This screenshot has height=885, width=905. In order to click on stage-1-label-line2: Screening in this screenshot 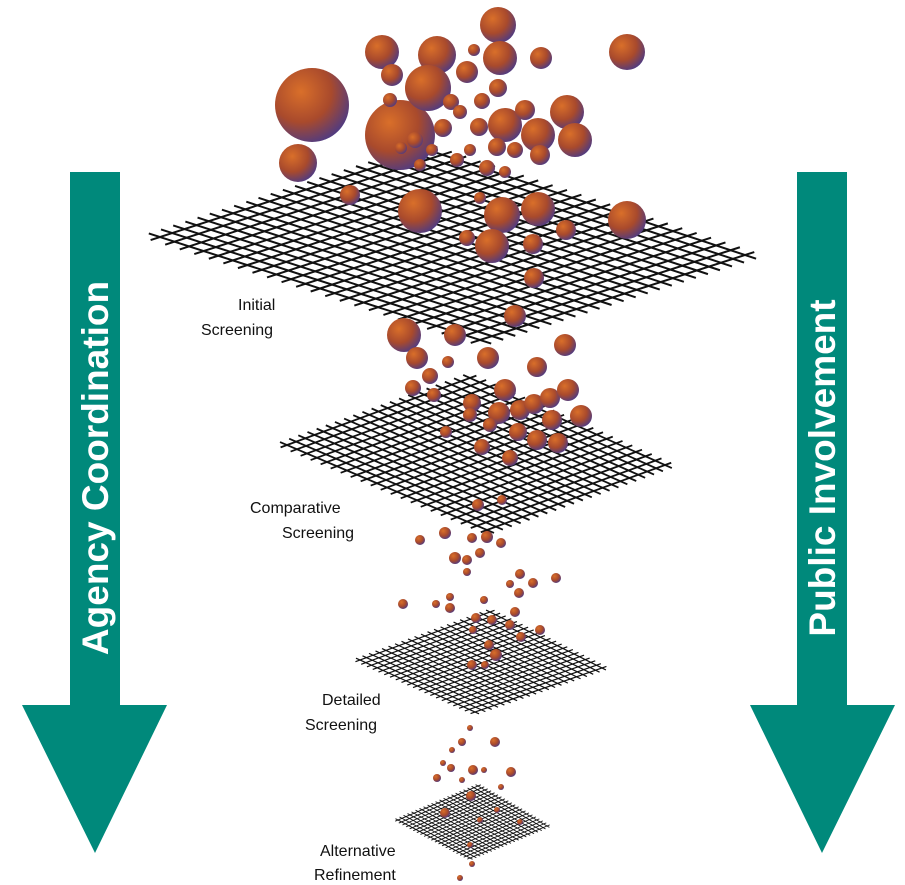, I will do `click(237, 330)`.